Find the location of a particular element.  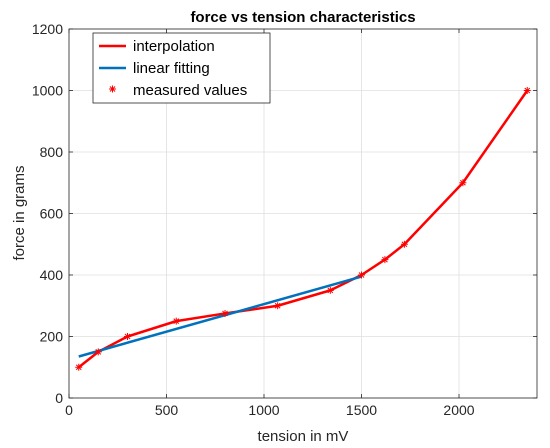

y-tick-label: 1200 is located at coordinates (47, 29).